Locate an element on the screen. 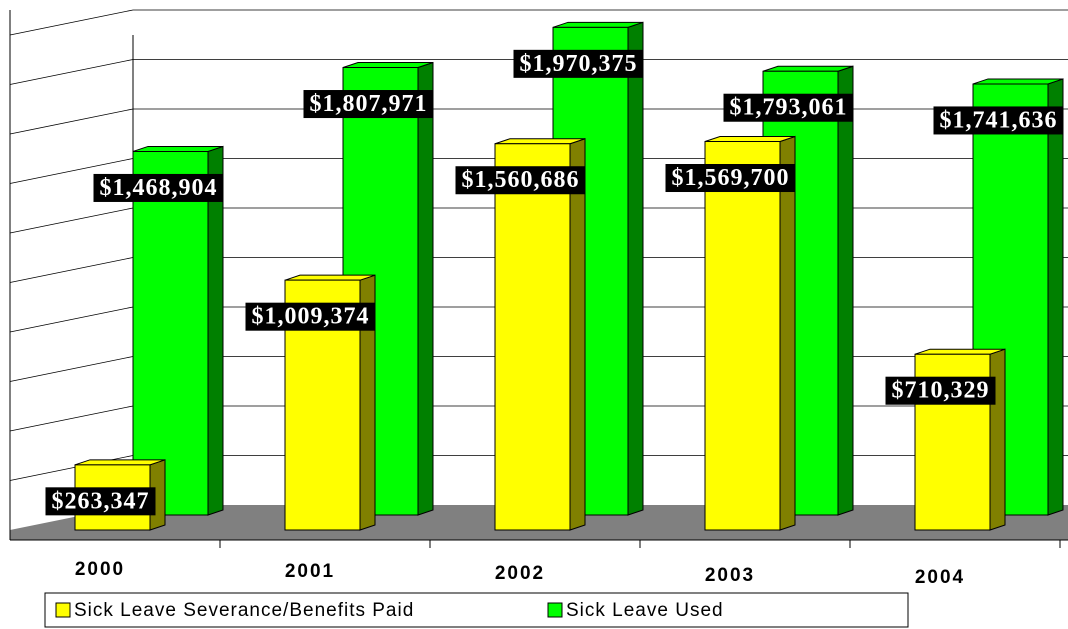 This screenshot has width=1068, height=629. value-label: $1,970,375 is located at coordinates (579, 64).